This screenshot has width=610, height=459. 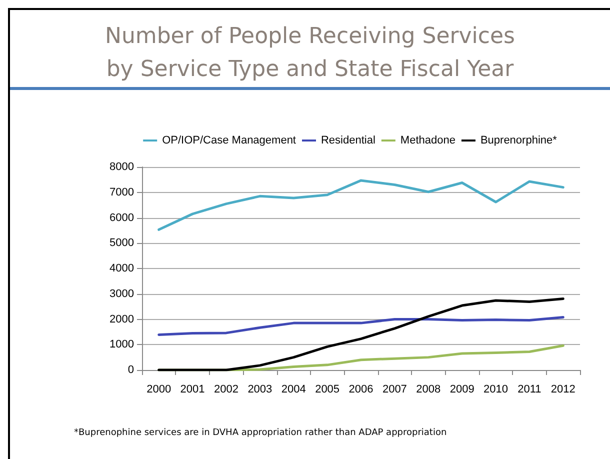 What do you see at coordinates (229, 140) in the screenshot?
I see `legend-label: OP/IOP/Case Management` at bounding box center [229, 140].